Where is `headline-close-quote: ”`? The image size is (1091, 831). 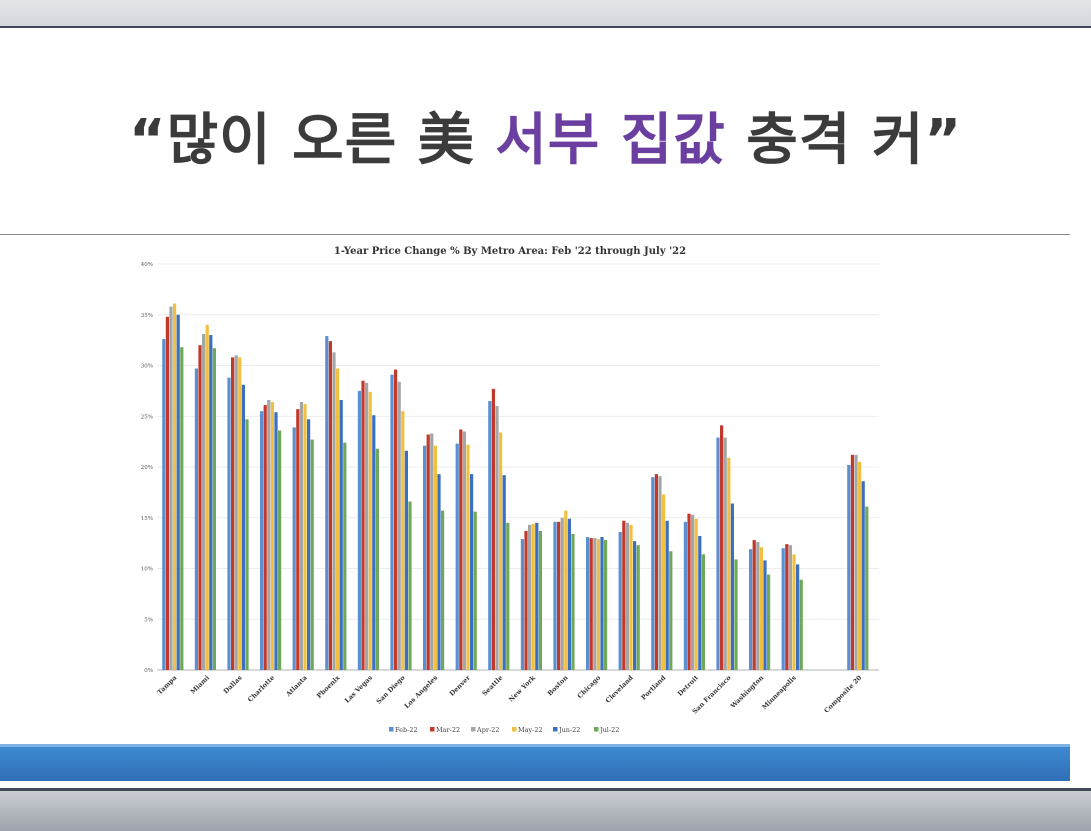
headline-close-quote: ” is located at coordinates (943, 140).